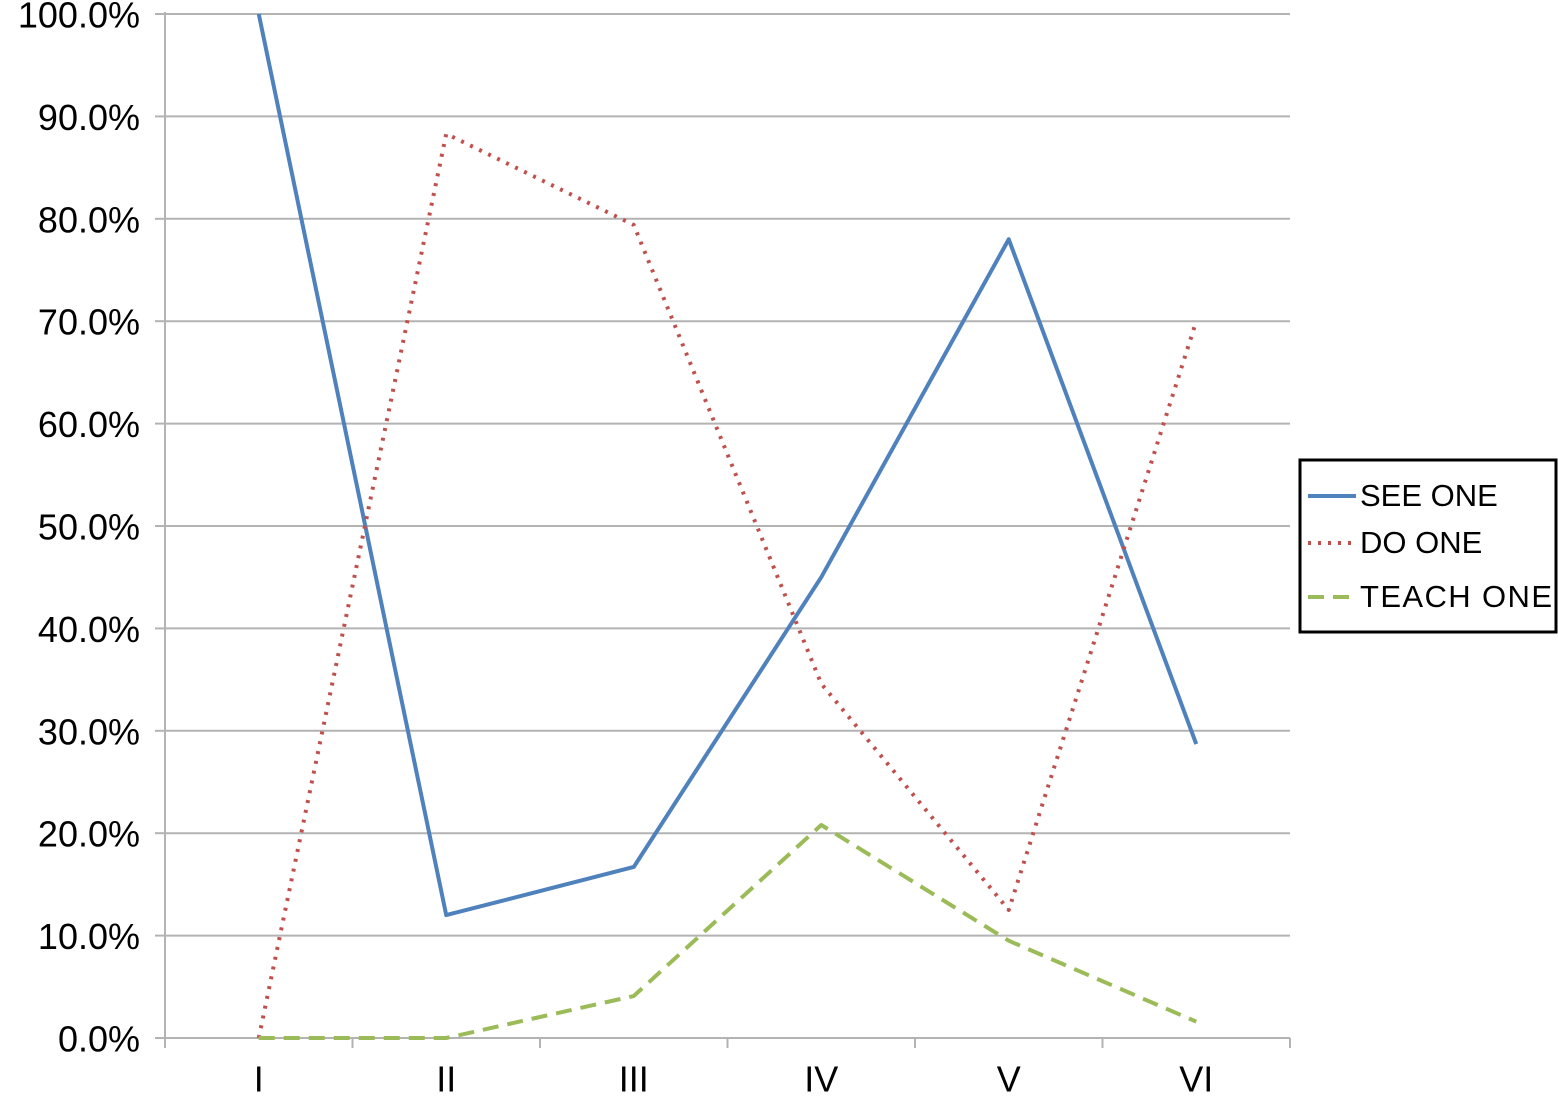 This screenshot has width=1558, height=1105. I want to click on series-line, so click(728, 931).